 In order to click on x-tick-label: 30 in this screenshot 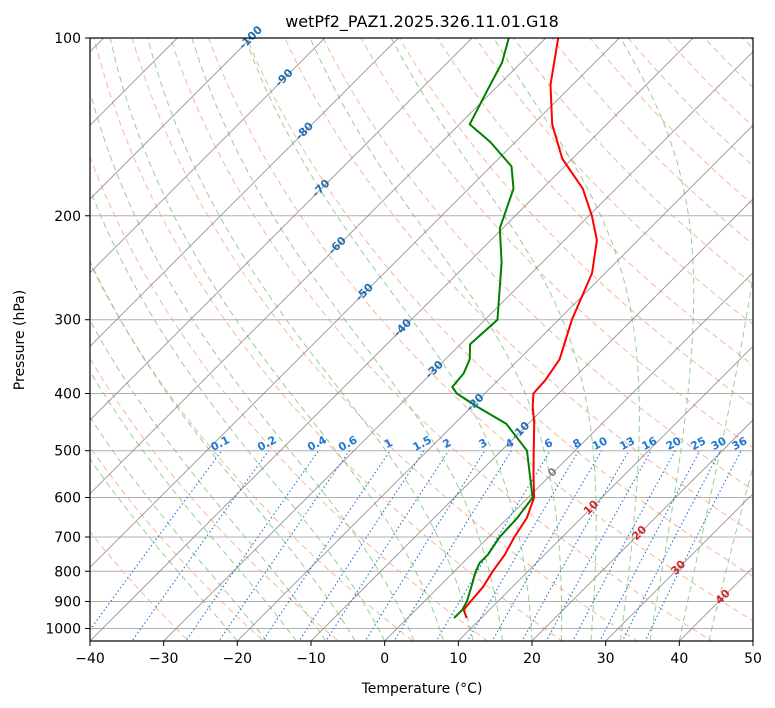, I will do `click(606, 659)`.